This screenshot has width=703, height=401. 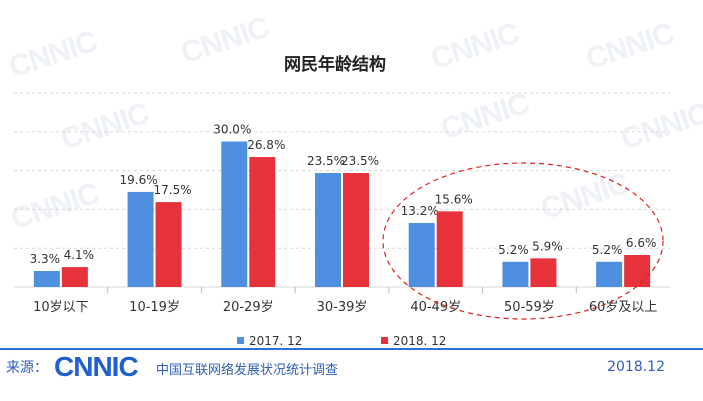 What do you see at coordinates (275, 339) in the screenshot?
I see `legend-label: 2017. 12` at bounding box center [275, 339].